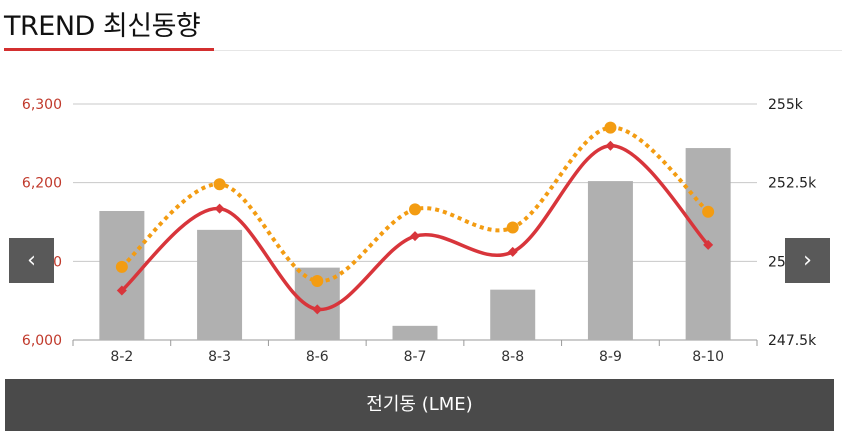  I want to click on x-axis-tick-label: 8-7, so click(415, 357).